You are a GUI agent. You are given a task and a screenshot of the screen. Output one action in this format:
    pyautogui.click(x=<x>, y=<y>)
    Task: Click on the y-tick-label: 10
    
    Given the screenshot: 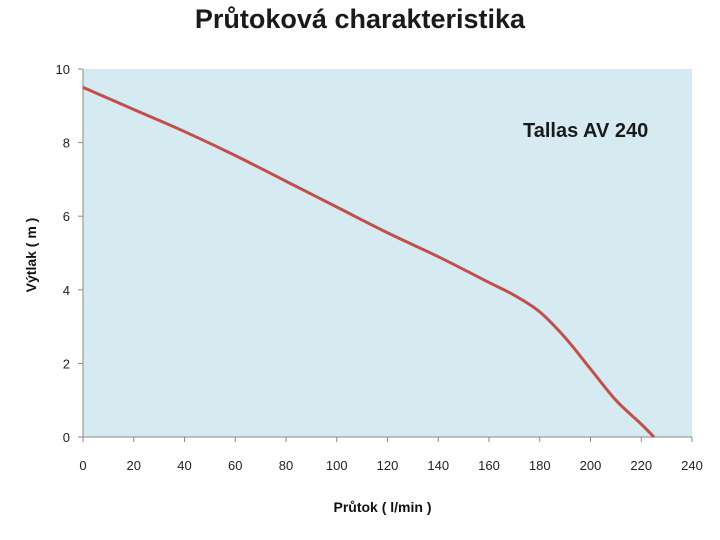 What is the action you would take?
    pyautogui.click(x=63, y=69)
    